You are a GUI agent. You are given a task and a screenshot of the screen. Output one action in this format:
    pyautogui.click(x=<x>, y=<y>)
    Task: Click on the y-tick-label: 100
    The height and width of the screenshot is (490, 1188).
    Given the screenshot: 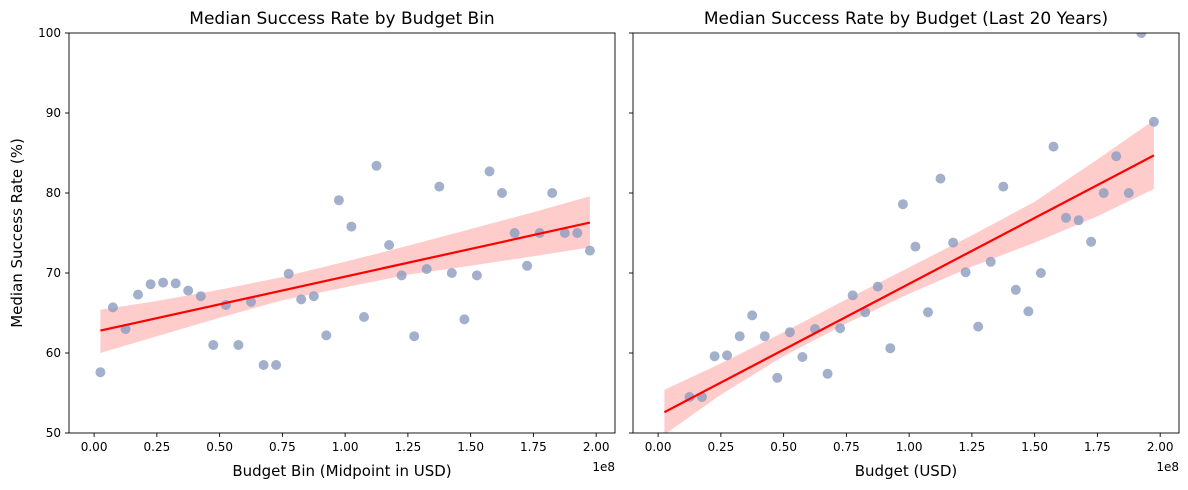 What is the action you would take?
    pyautogui.click(x=49, y=33)
    